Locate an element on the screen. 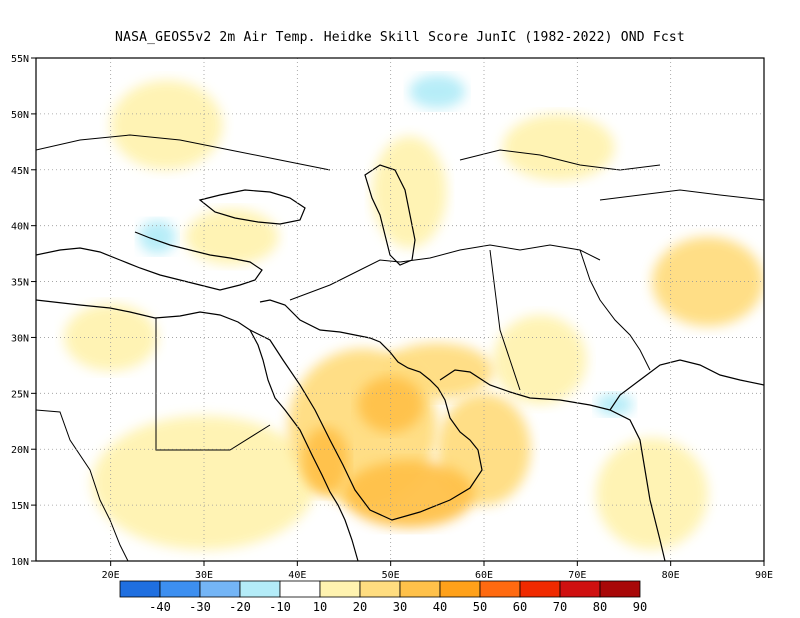 The image size is (800, 618). tick-label-lon: 30E is located at coordinates (204, 575).